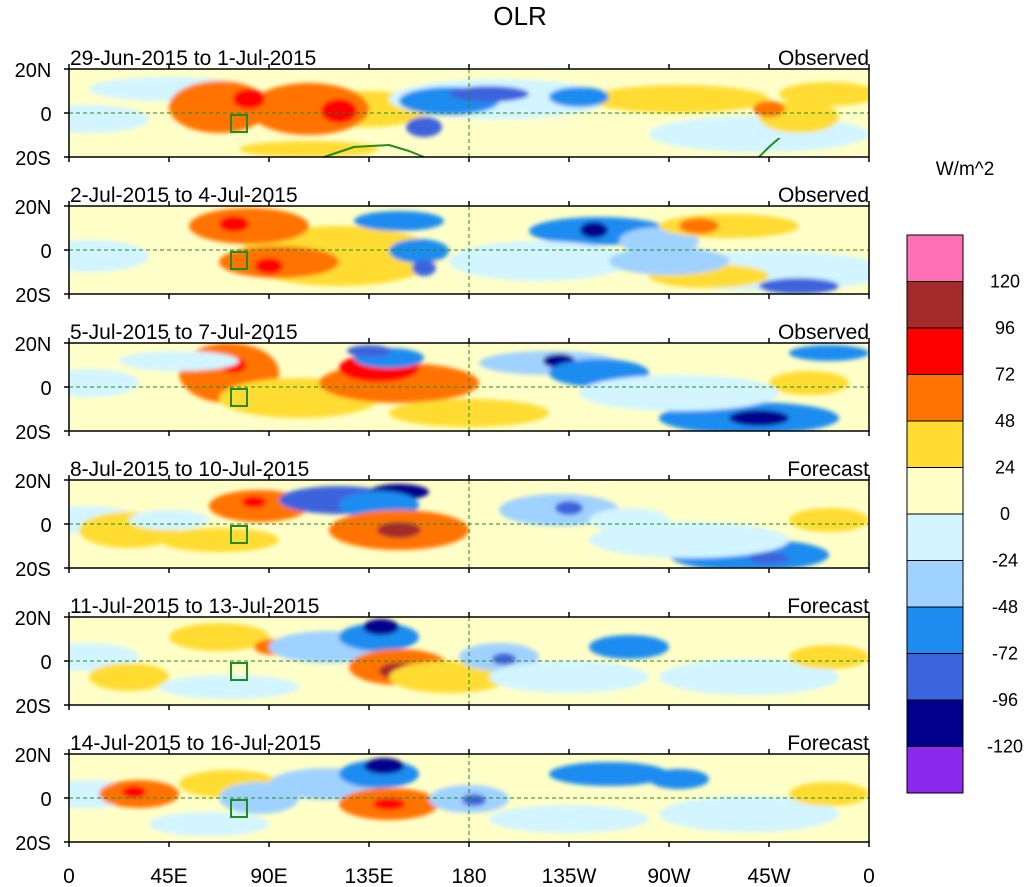  Describe the element at coordinates (965, 169) in the screenshot. I see `colorbar-units-label: W/m^2` at that location.